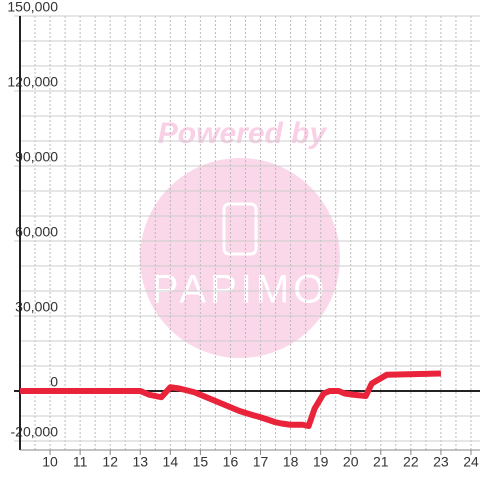 The height and width of the screenshot is (480, 480). I want to click on x-tick-label: 22, so click(411, 462).